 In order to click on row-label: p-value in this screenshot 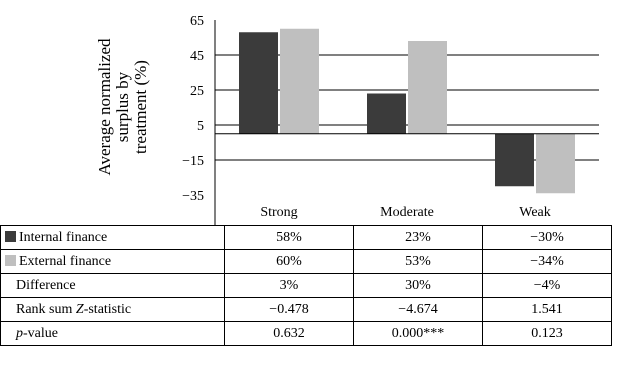, I will do `click(112, 333)`.